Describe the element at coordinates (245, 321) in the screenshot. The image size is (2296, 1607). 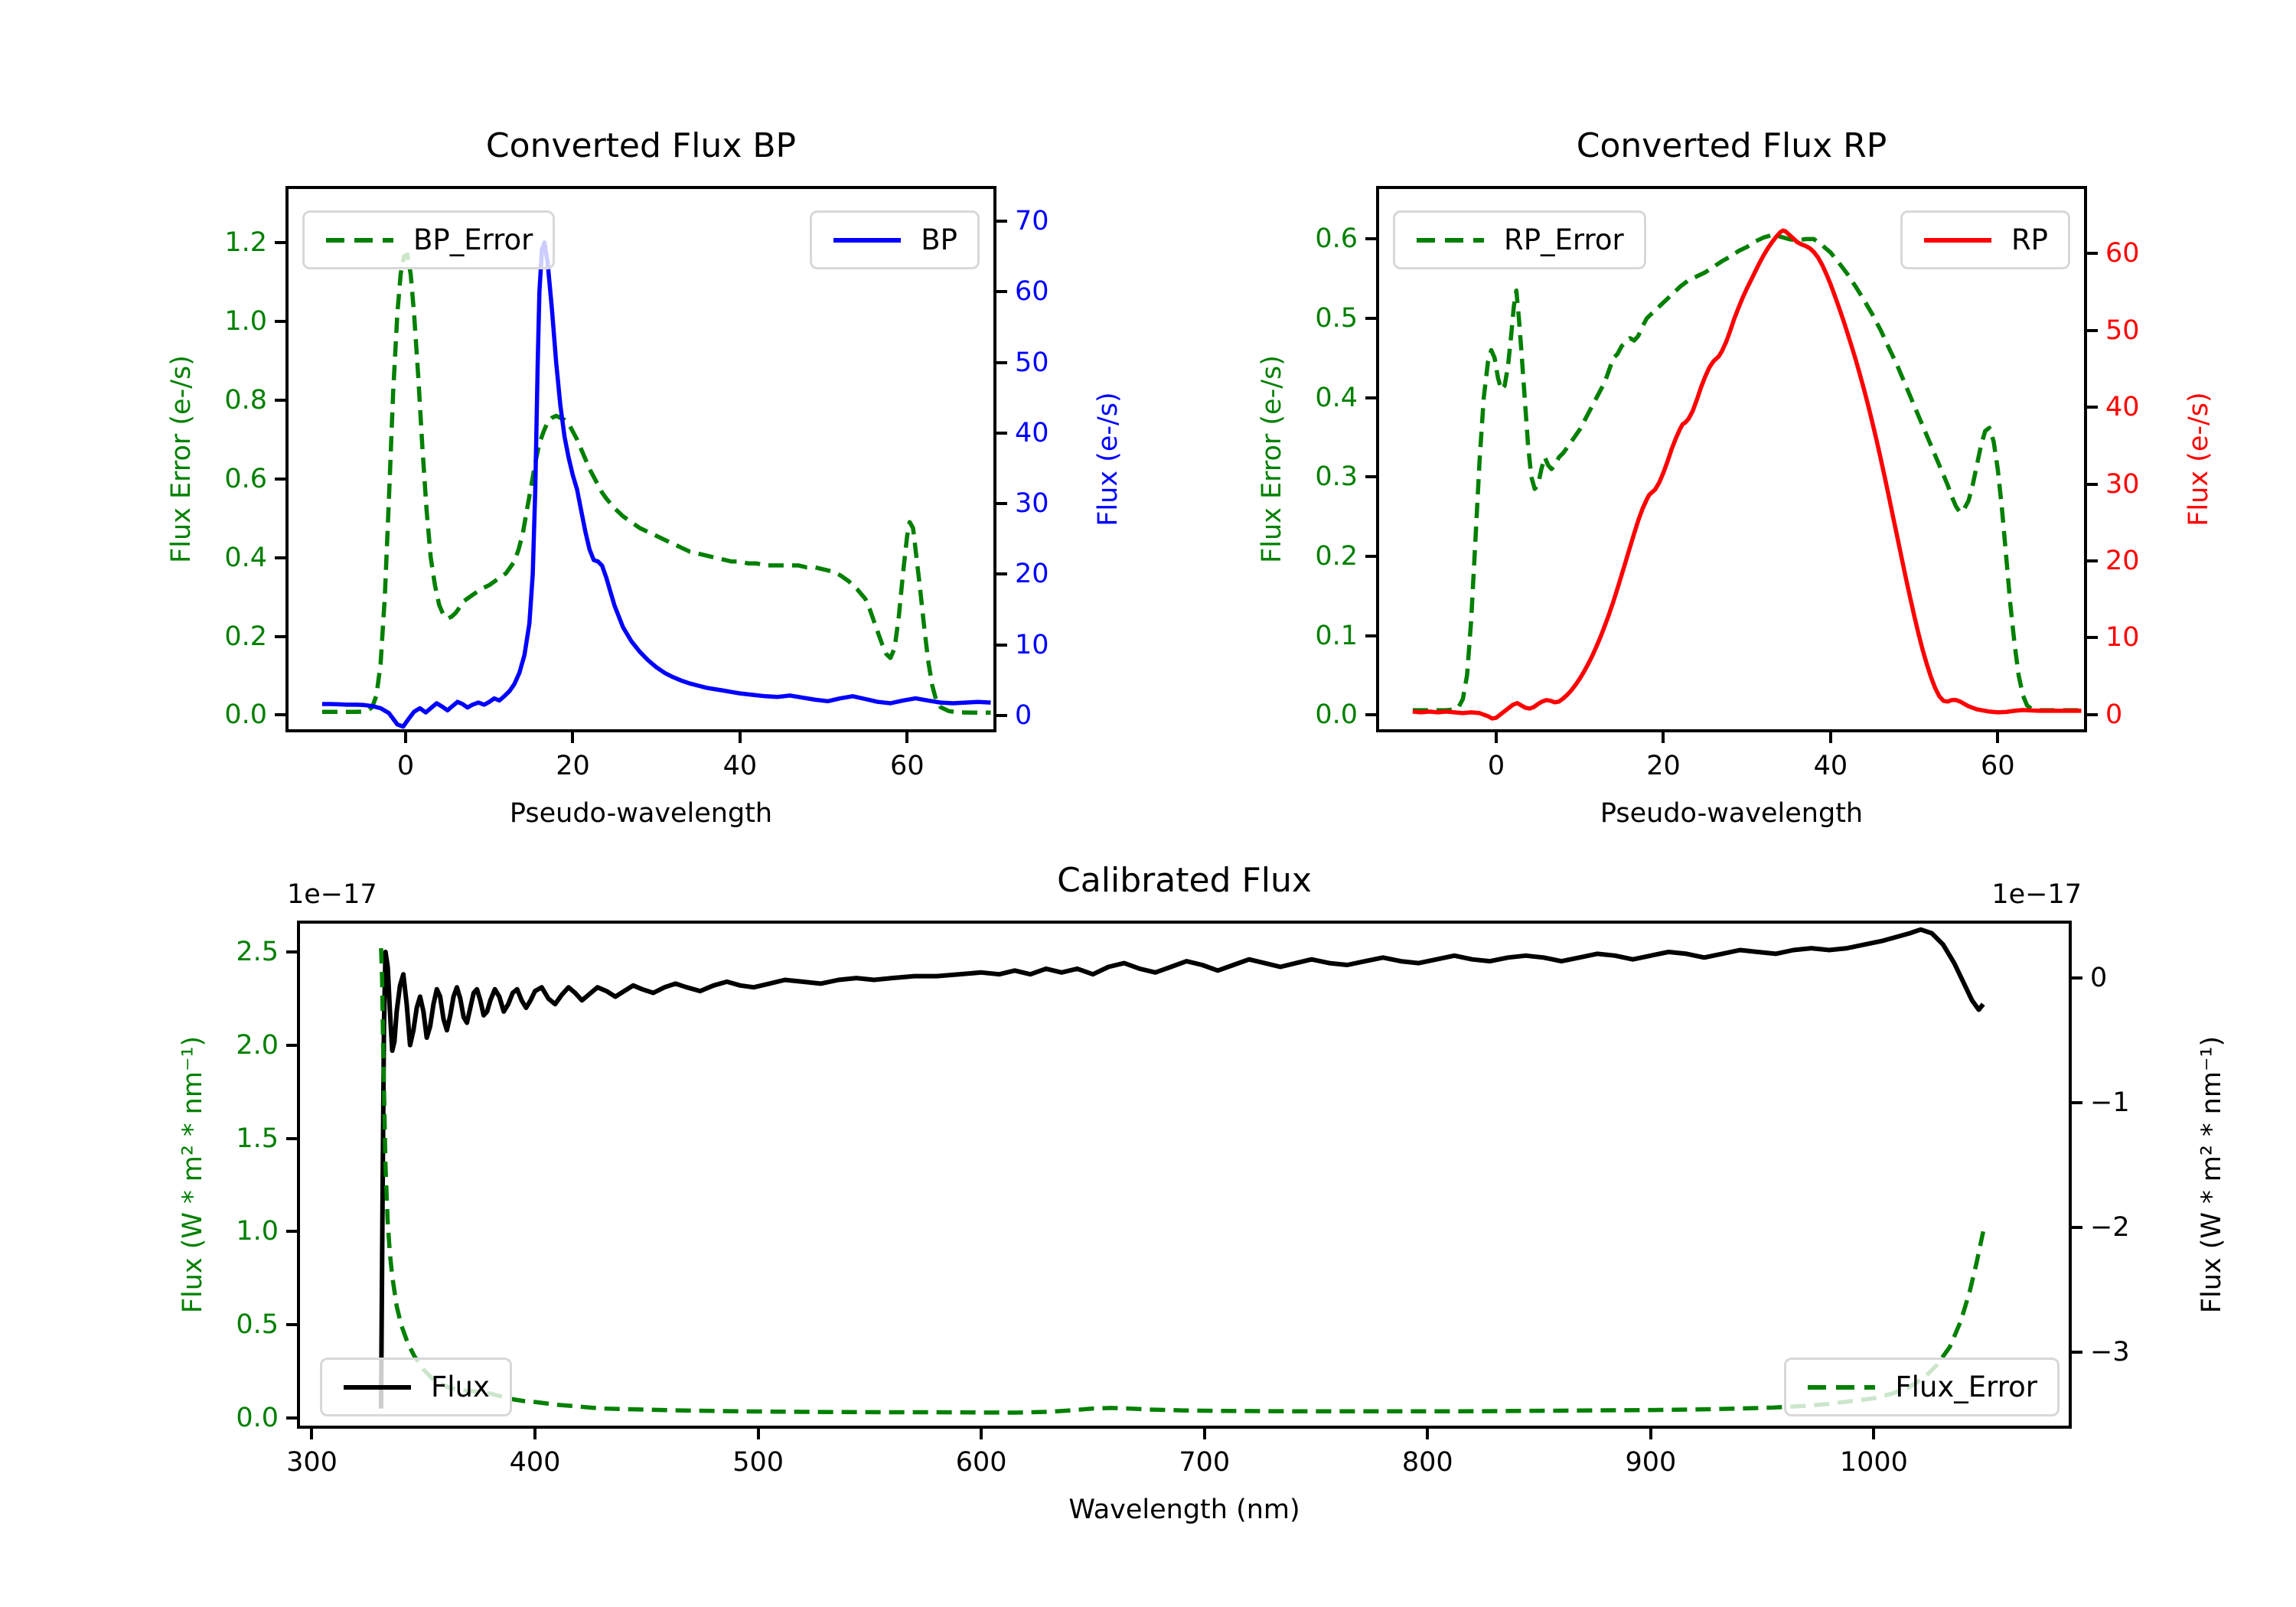
I see `y-tick-label: 1.0` at that location.